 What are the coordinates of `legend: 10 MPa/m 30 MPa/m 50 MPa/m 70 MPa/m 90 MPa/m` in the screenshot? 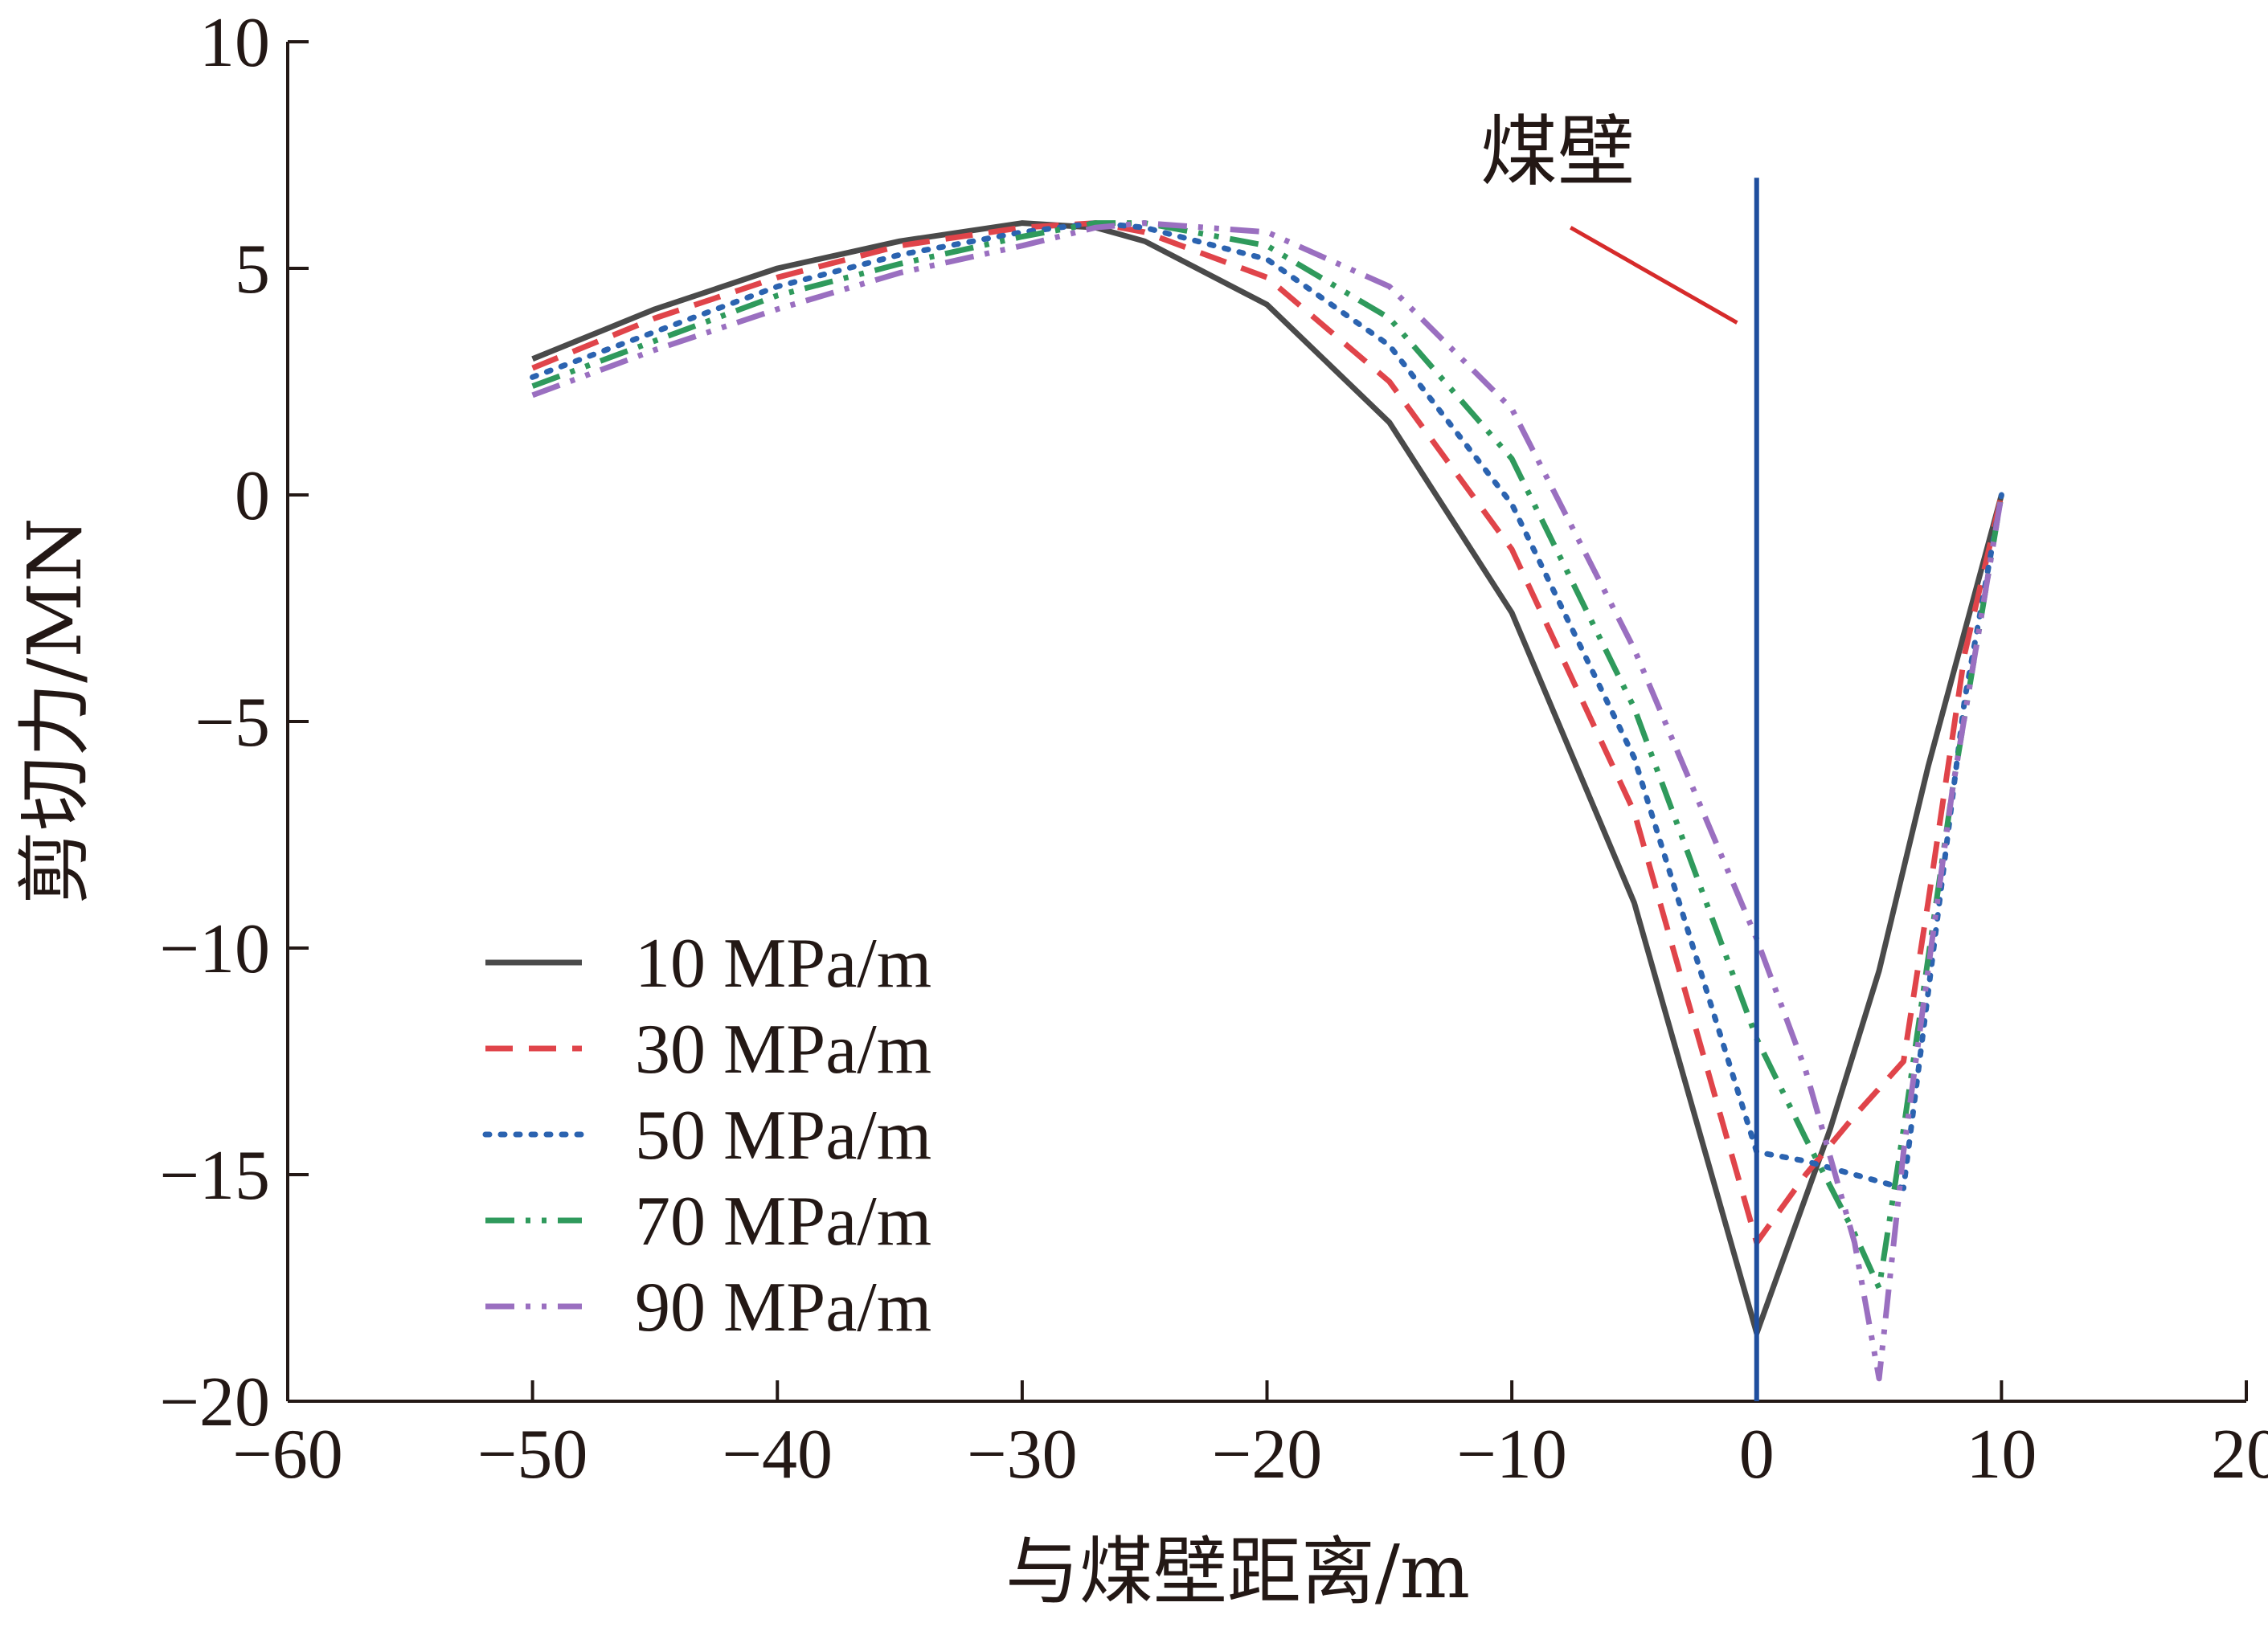 It's located at (706, 1136).